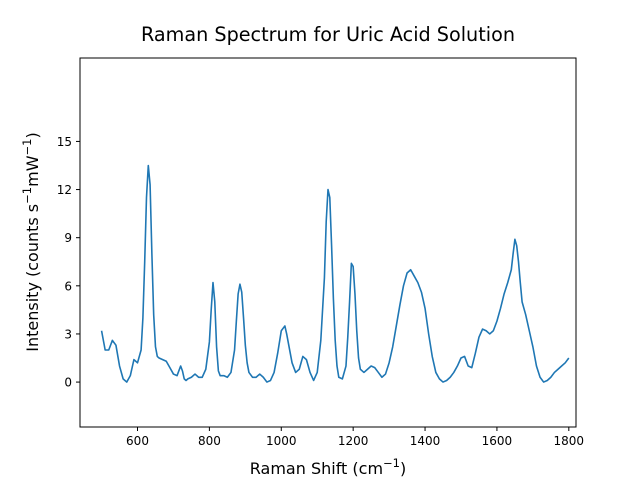  I want to click on x-tick-label-1600: 1600, so click(497, 441).